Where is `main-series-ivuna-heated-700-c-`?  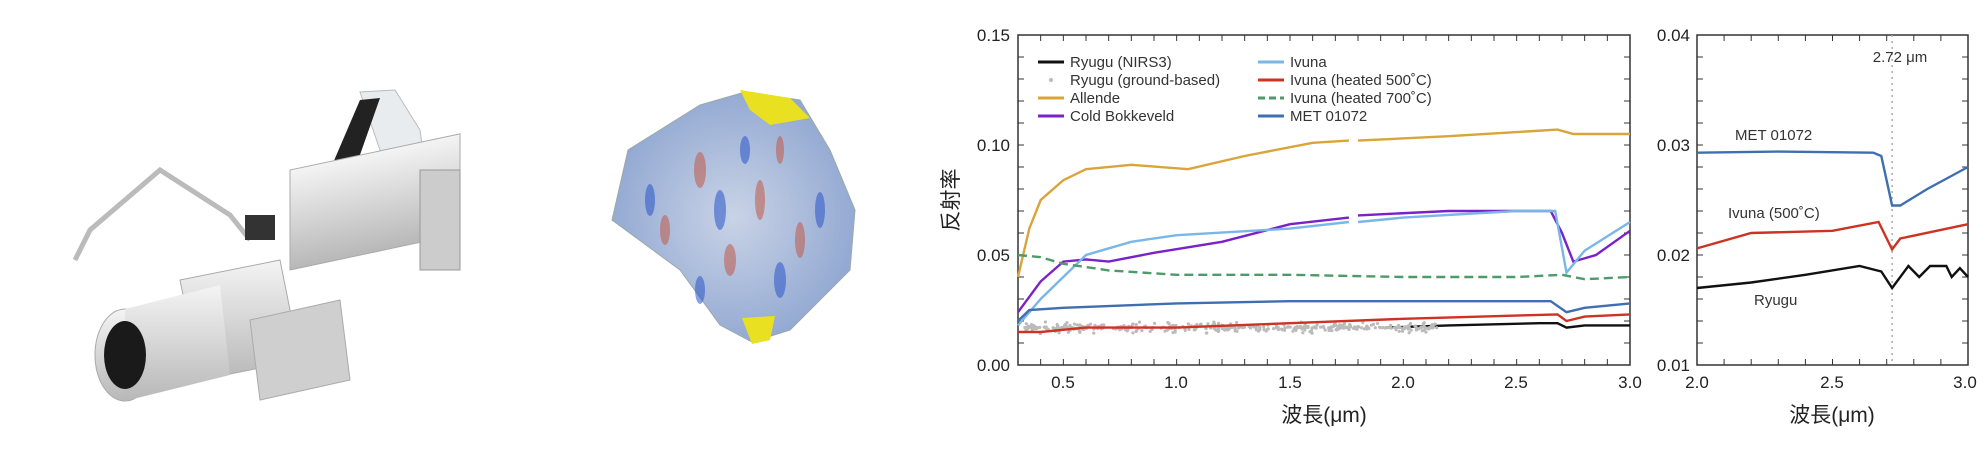 main-series-ivuna-heated-700-c- is located at coordinates (1324, 267).